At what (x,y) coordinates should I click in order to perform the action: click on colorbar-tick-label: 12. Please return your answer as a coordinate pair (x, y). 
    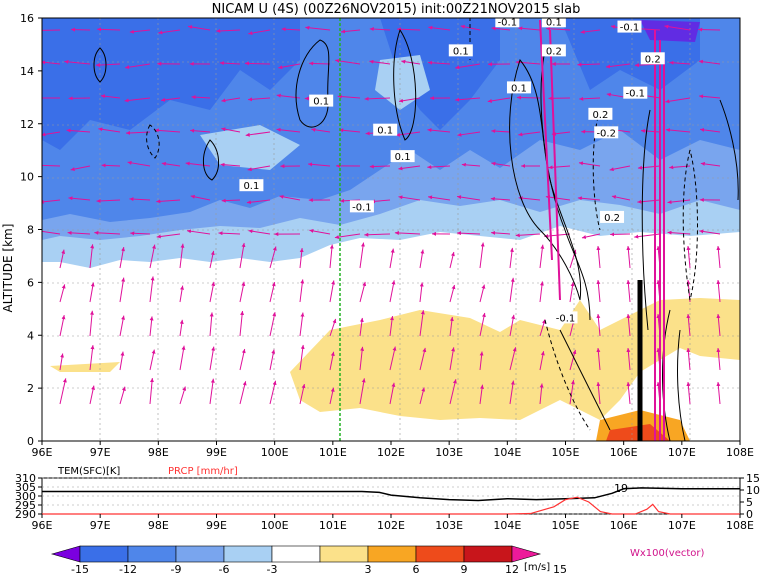
    Looking at the image, I should click on (512, 569).